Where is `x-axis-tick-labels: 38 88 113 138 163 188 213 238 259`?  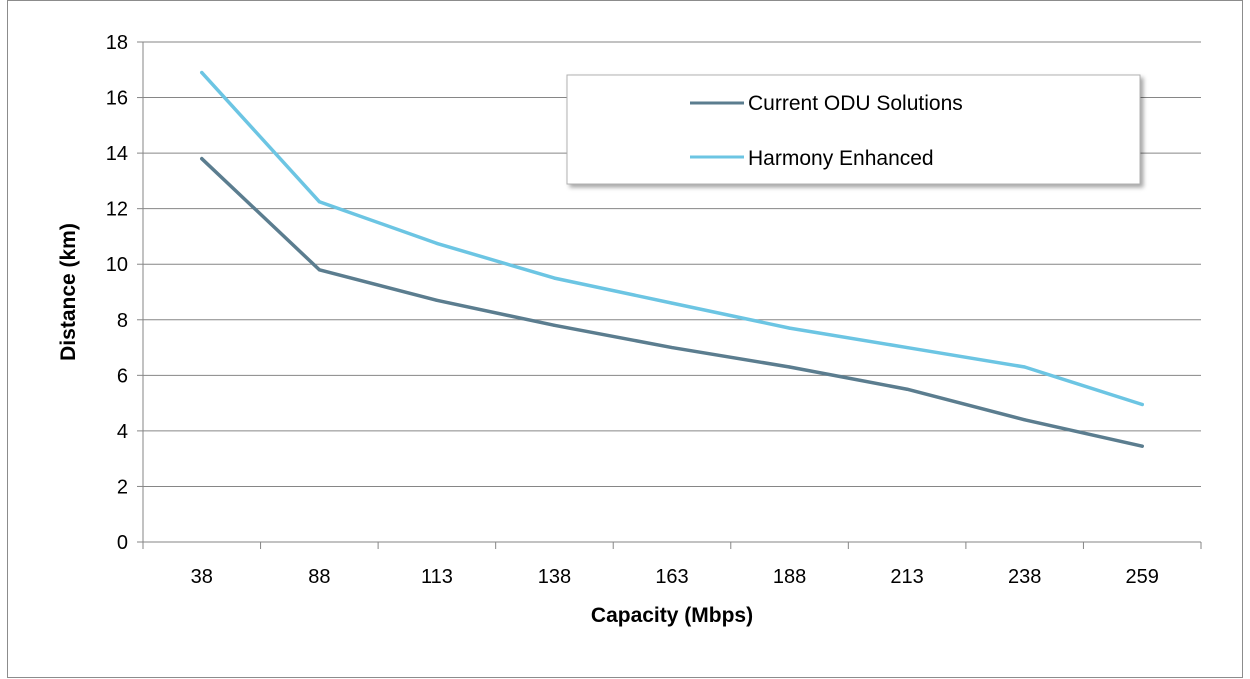
x-axis-tick-labels: 38 88 113 138 163 188 213 238 259 is located at coordinates (675, 577).